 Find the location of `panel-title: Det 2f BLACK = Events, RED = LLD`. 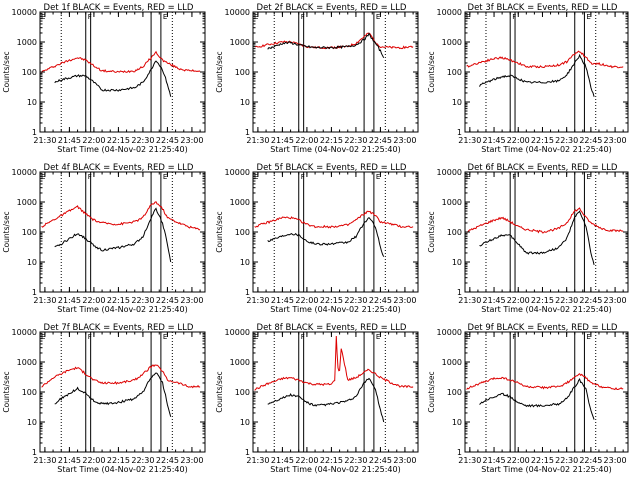

panel-title: Det 2f BLACK = Events, RED = LLD is located at coordinates (332, 8).